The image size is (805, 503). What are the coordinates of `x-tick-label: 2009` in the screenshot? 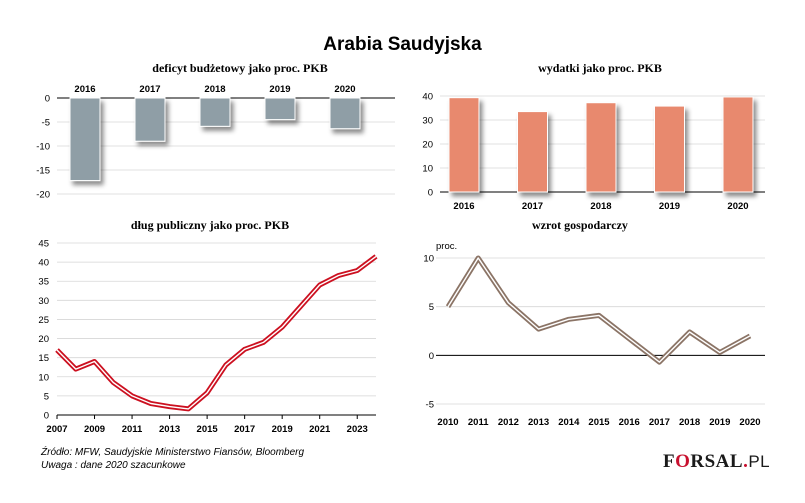 It's located at (94, 429).